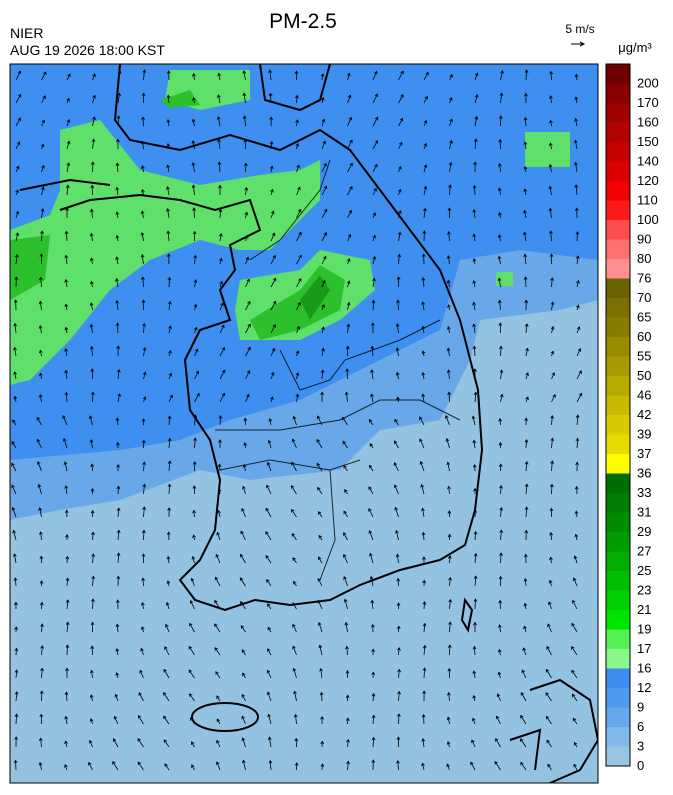 Image resolution: width=673 pixels, height=795 pixels. I want to click on colorbar-label: 0, so click(640, 765).